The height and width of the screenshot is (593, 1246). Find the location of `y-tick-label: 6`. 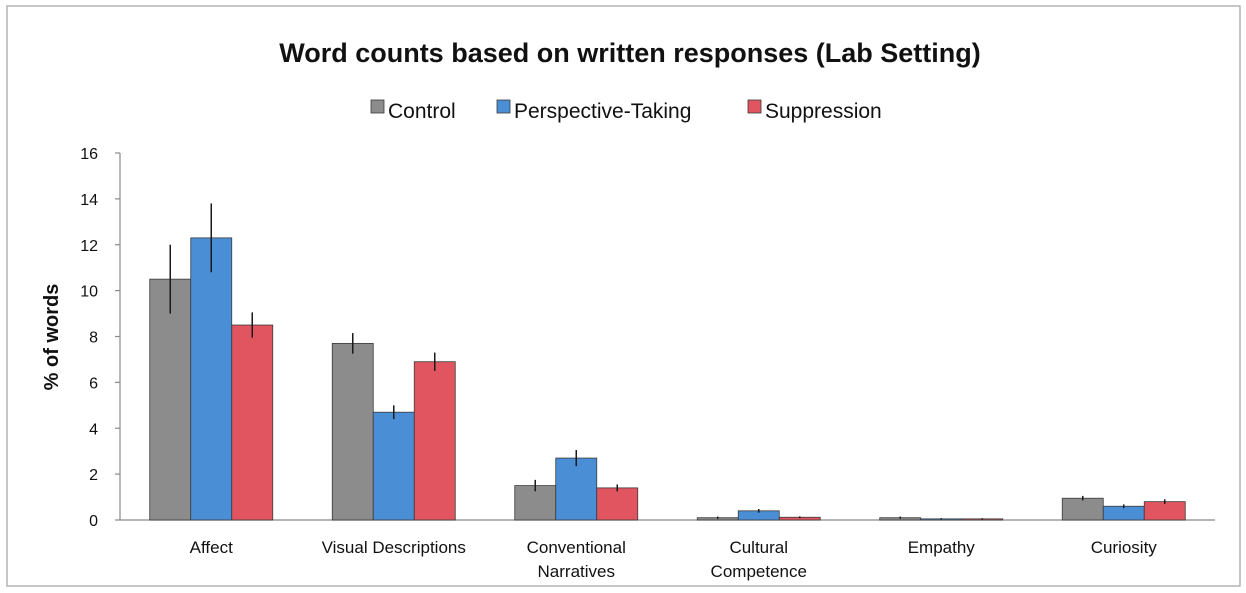

y-tick-label: 6 is located at coordinates (93, 383).